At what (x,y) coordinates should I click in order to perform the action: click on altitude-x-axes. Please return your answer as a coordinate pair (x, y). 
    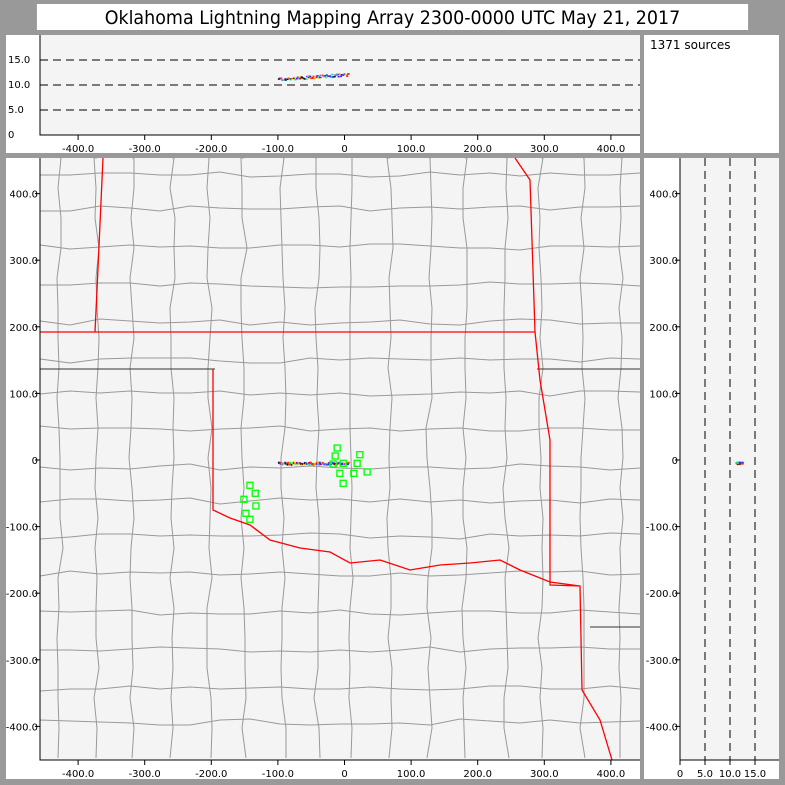
    Looking at the image, I should click on (339, 85).